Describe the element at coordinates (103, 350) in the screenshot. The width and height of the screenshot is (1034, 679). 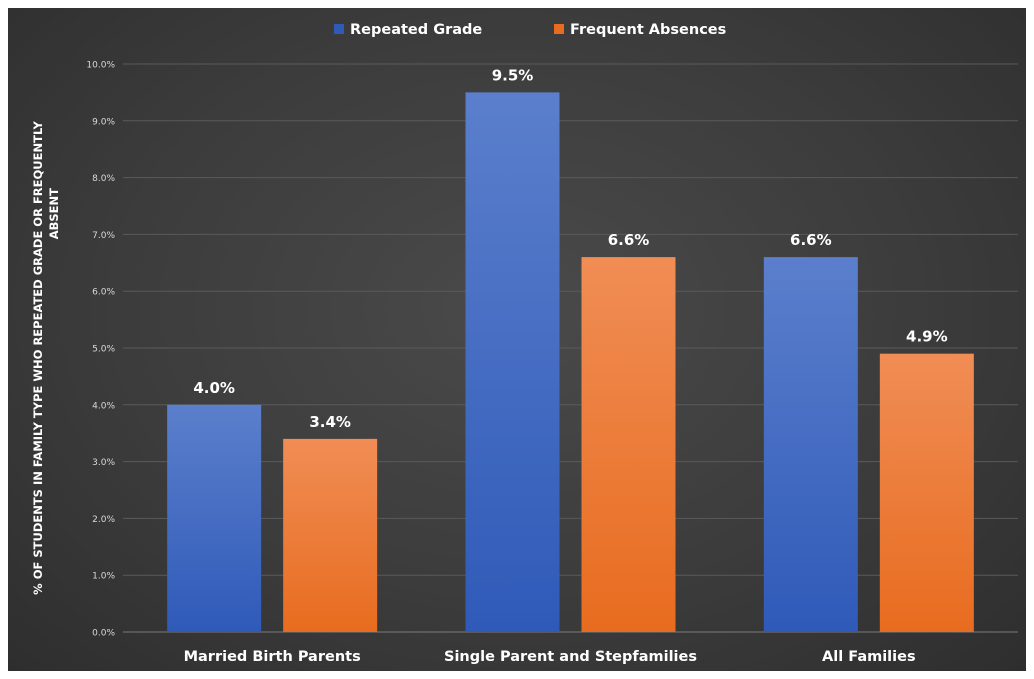
I see `y-tick-label: 5.0%` at that location.